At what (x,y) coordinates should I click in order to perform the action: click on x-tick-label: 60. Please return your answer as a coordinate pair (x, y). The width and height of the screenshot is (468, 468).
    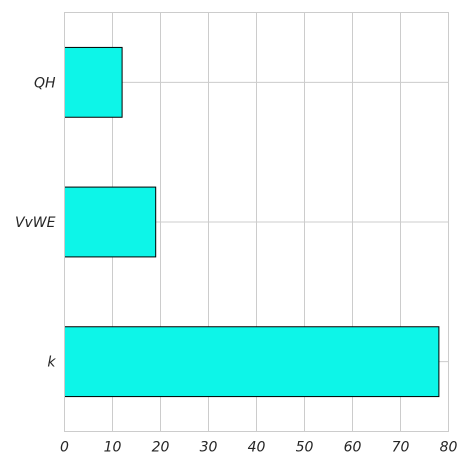
    Looking at the image, I should click on (353, 448).